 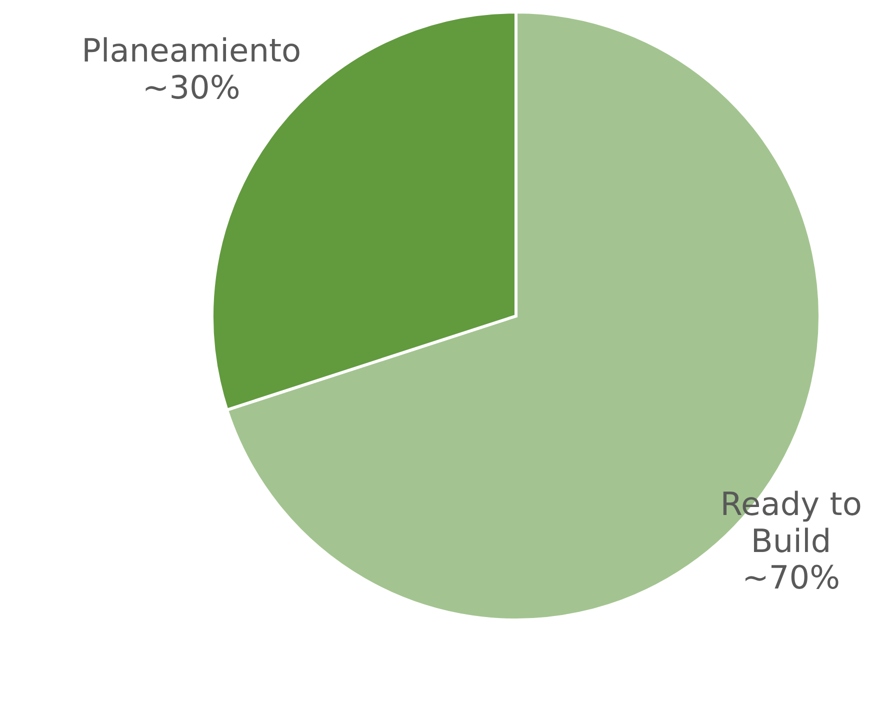 I want to click on data-label: ~70%, so click(x=791, y=577).